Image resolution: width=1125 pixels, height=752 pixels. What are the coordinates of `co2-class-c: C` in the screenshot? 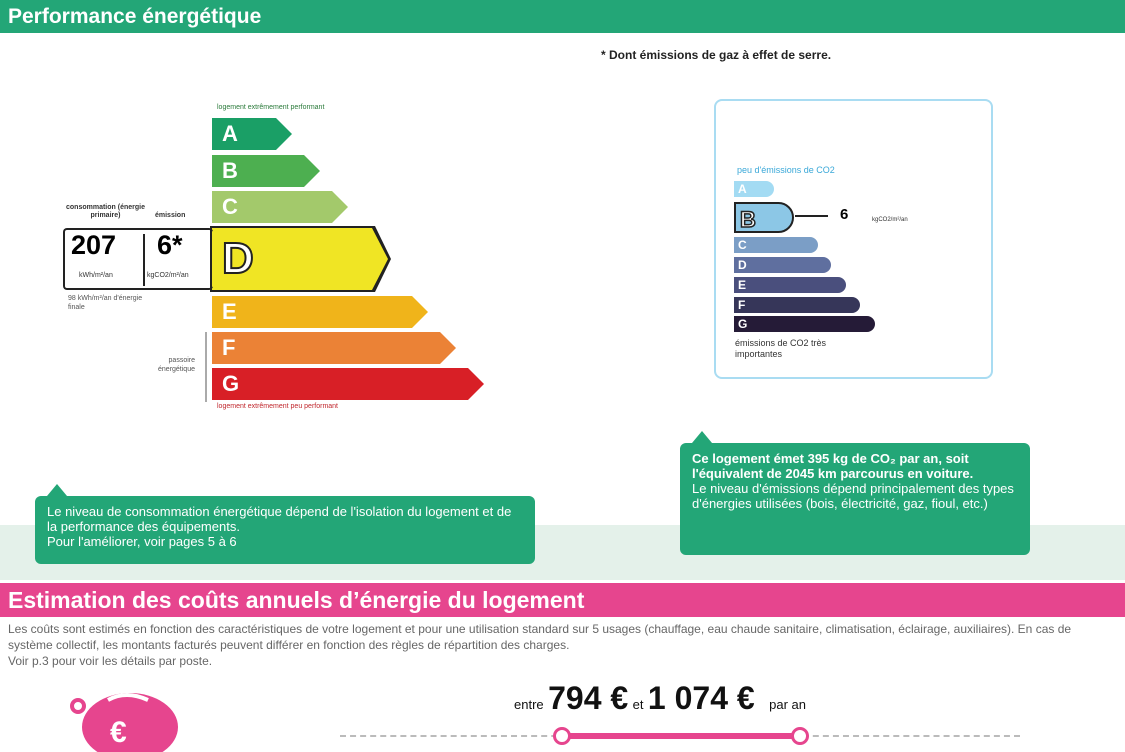 It's located at (776, 245).